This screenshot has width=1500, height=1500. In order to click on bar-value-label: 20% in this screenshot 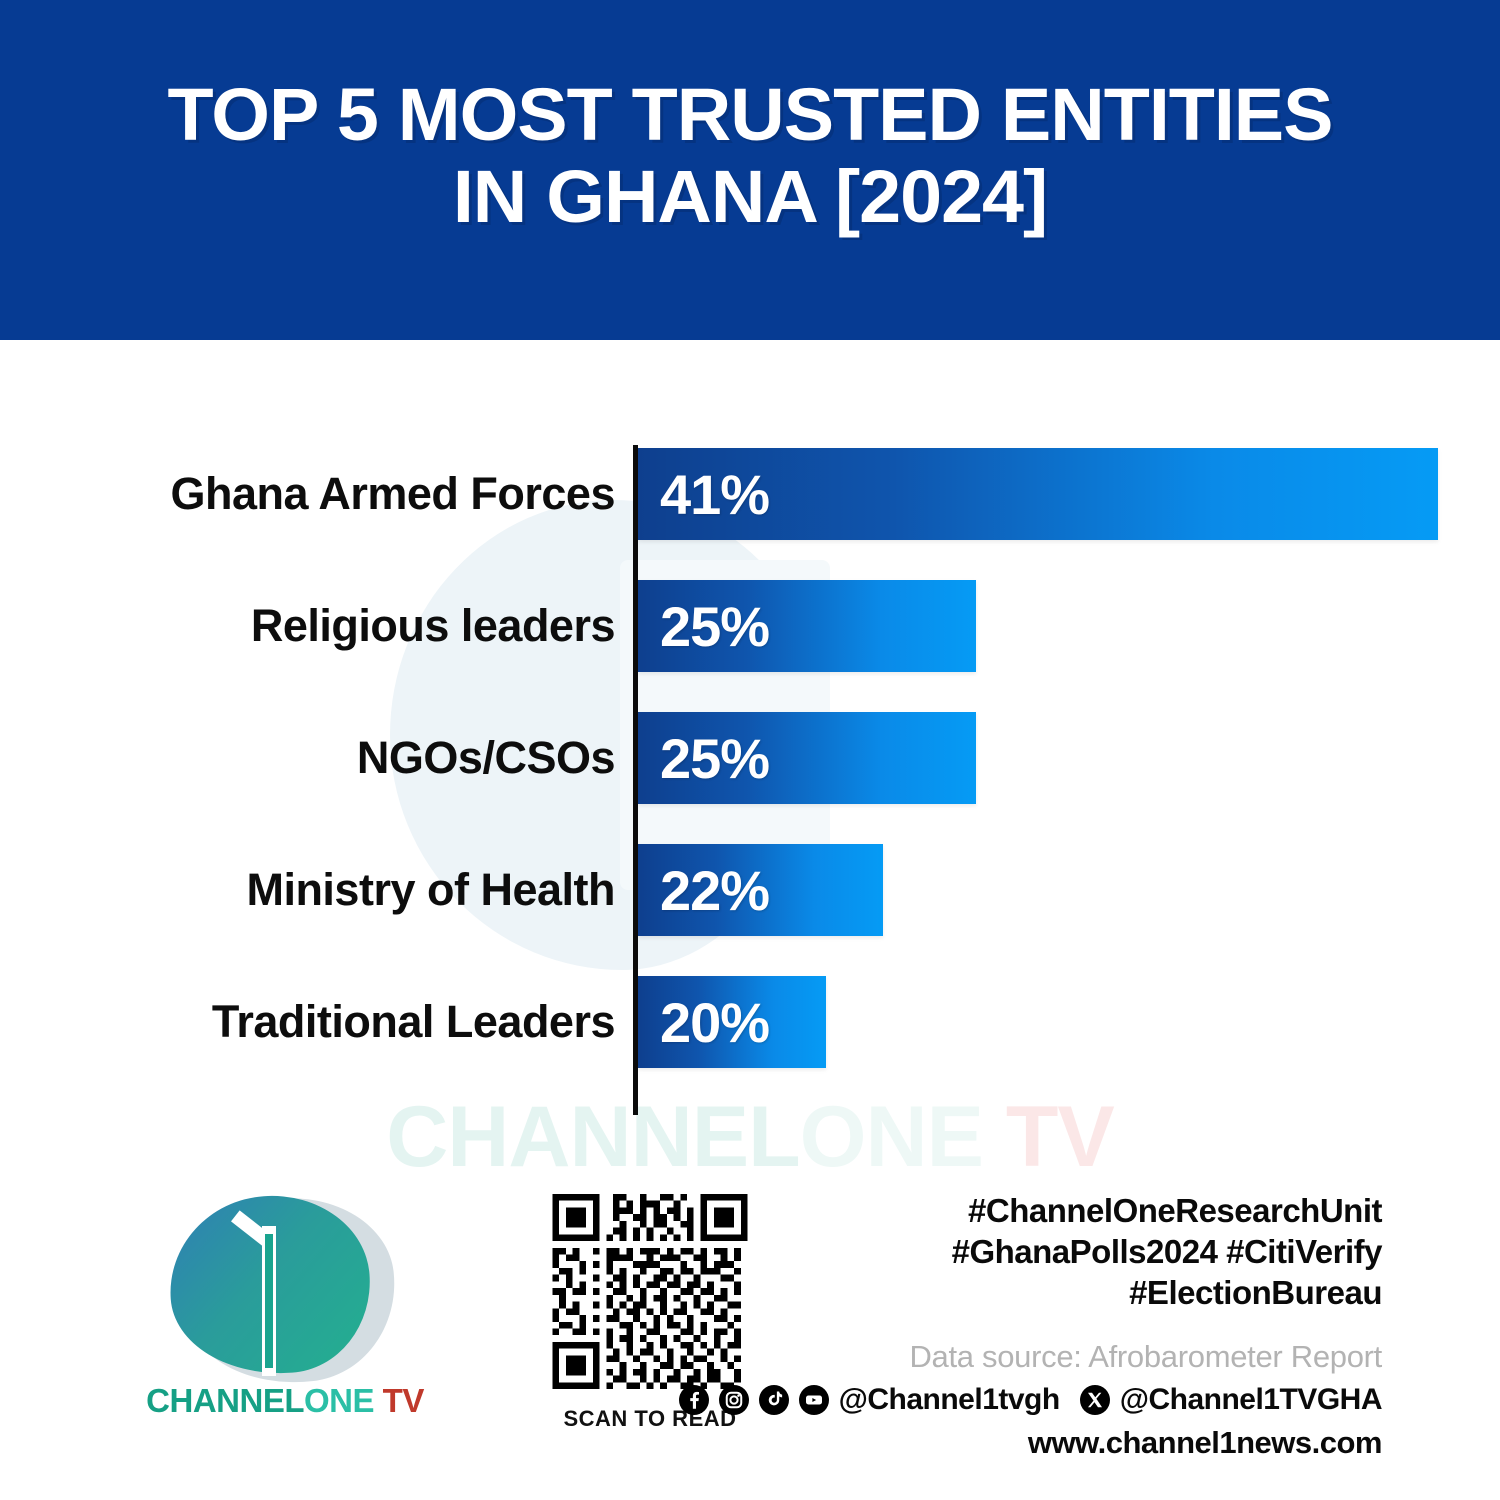, I will do `click(715, 1022)`.